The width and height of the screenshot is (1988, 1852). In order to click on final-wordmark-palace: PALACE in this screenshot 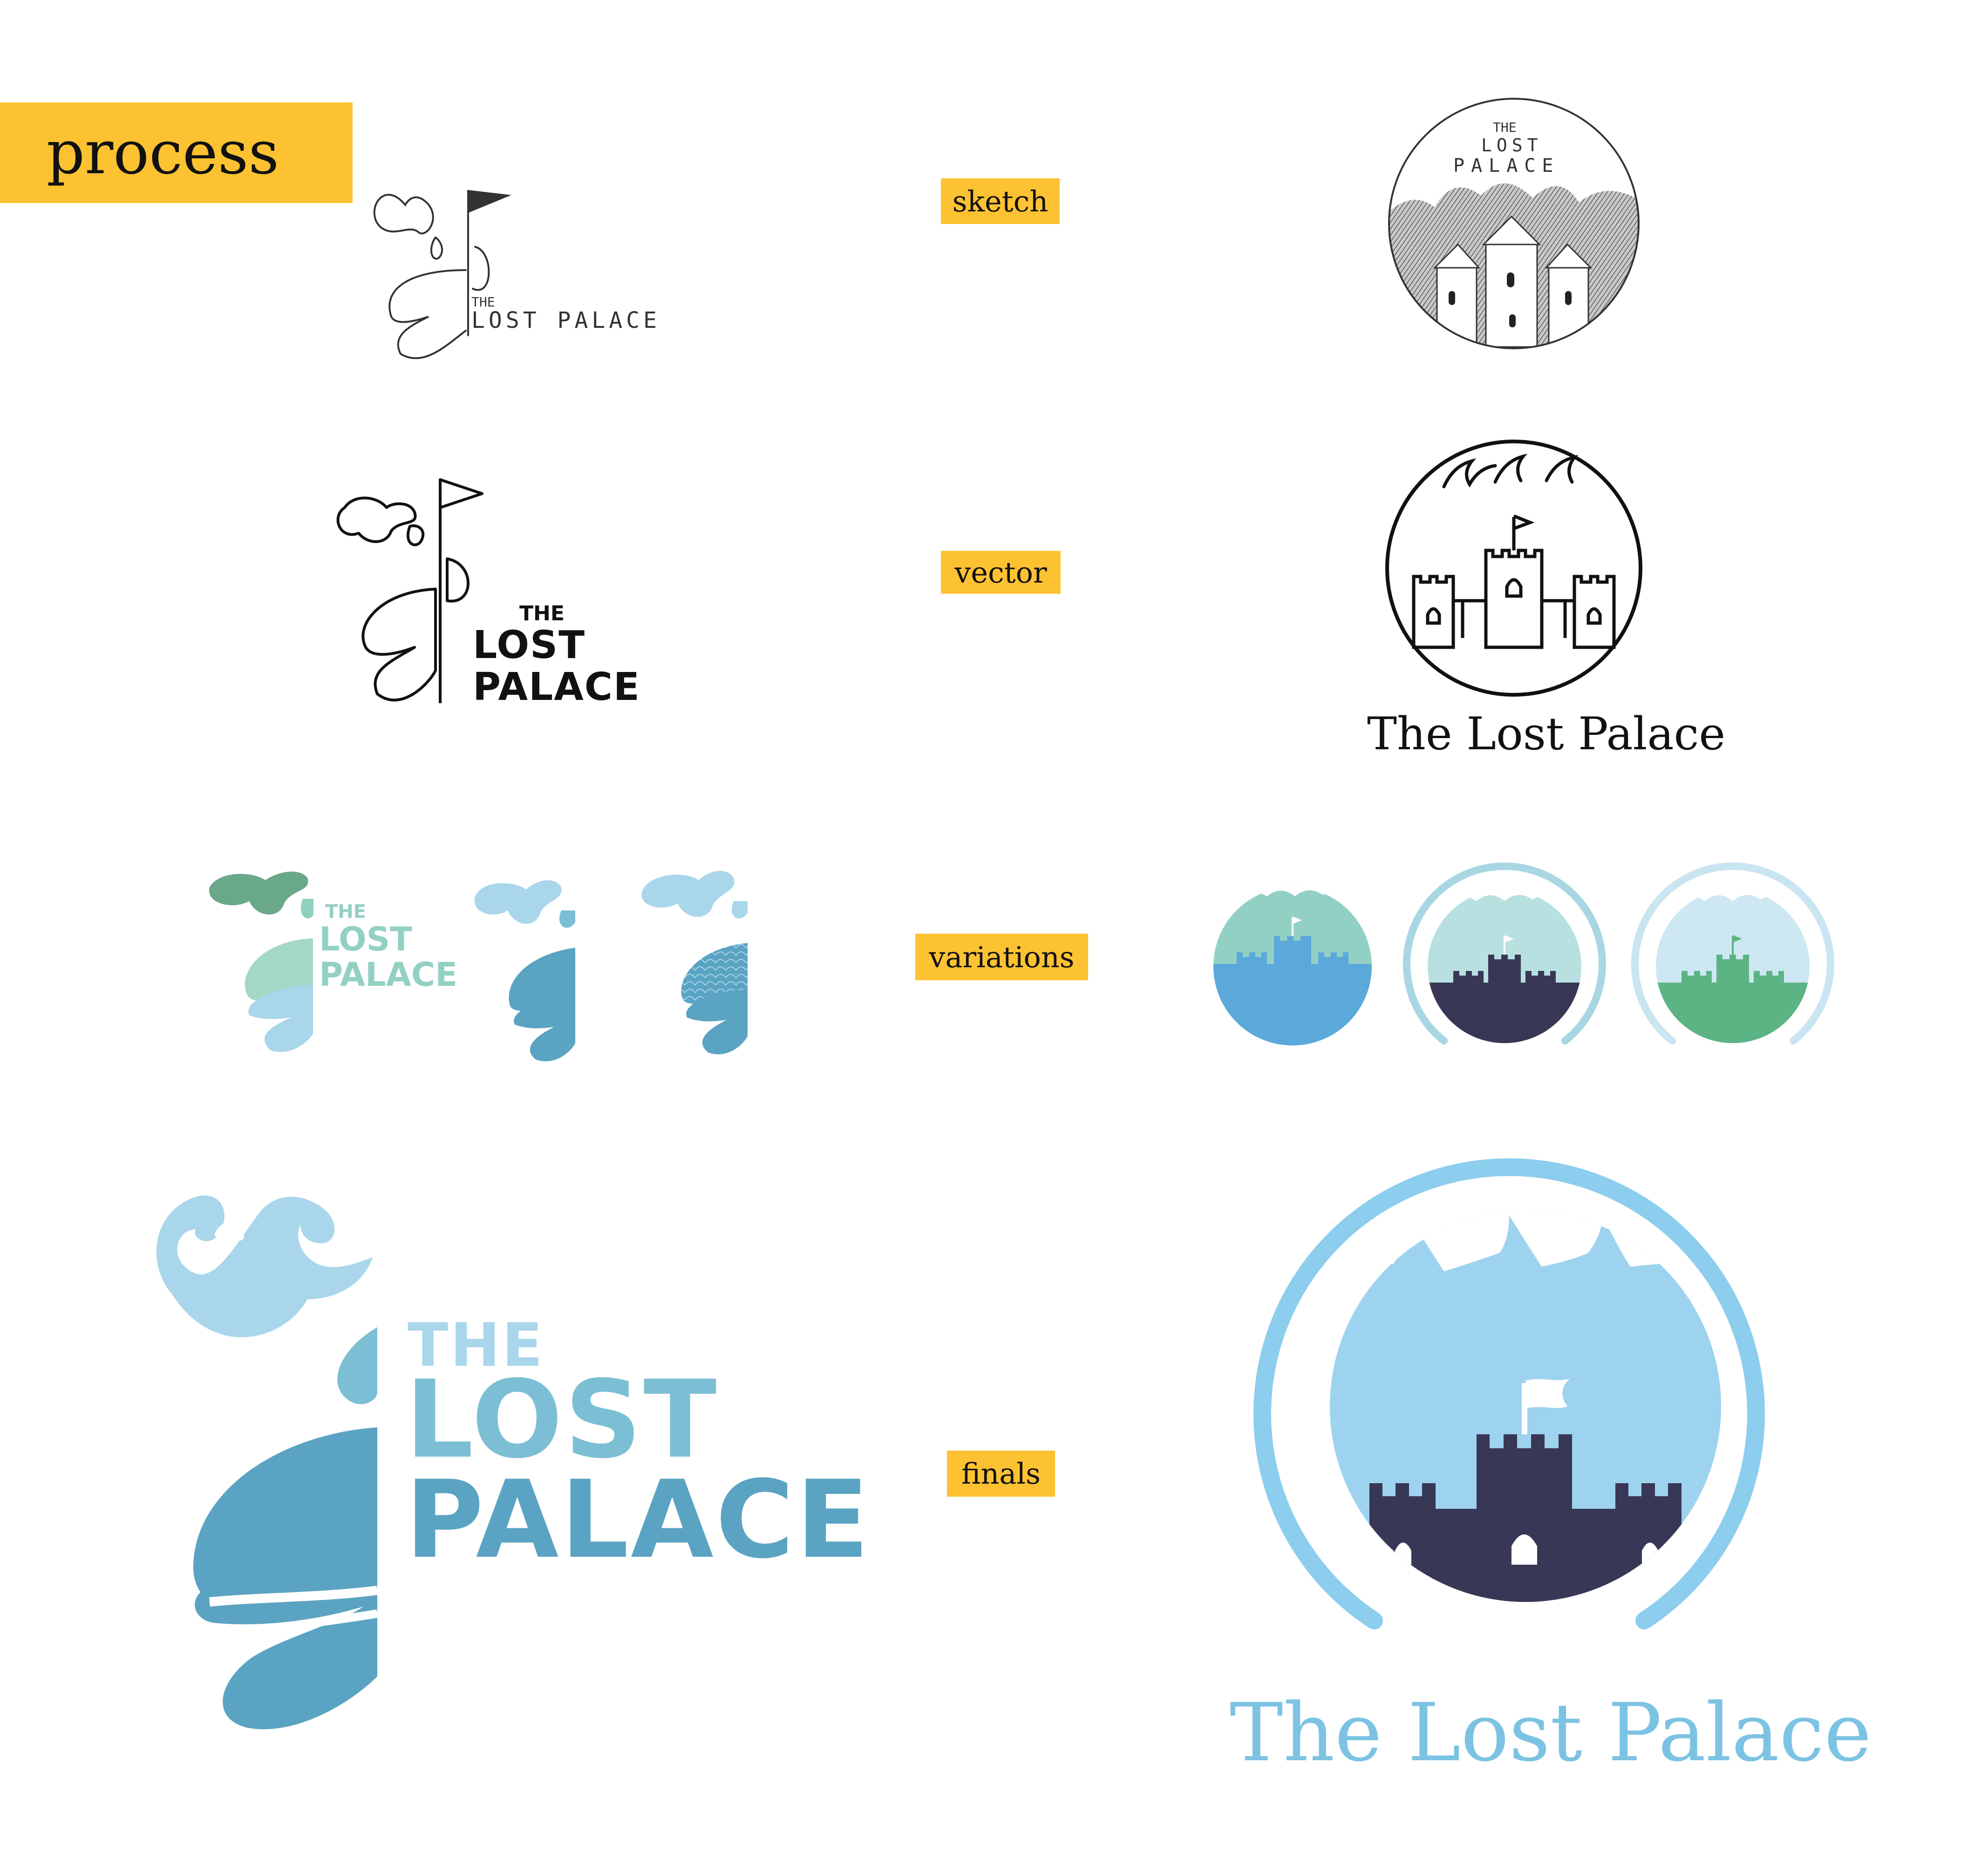, I will do `click(638, 1520)`.